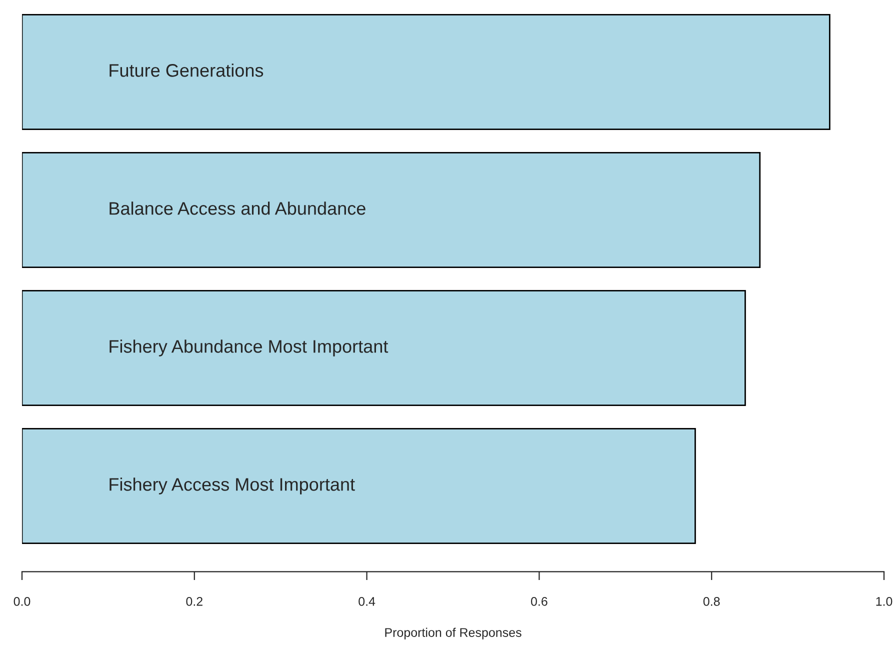 This screenshot has width=896, height=649. Describe the element at coordinates (194, 601) in the screenshot. I see `x-tick-label: 0.2` at that location.